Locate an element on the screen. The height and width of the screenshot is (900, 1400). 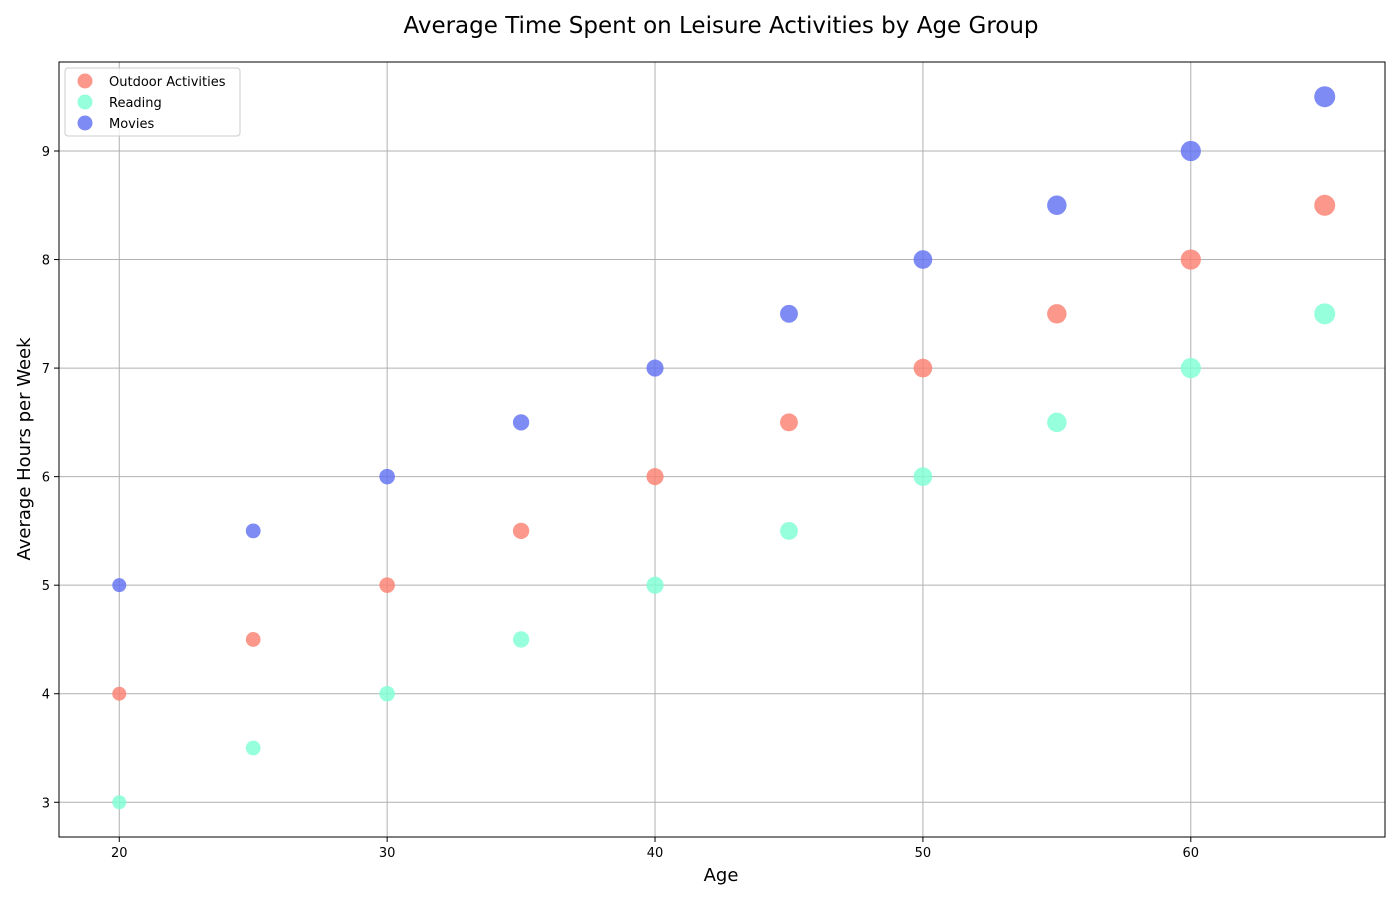
x-axis-label: Age is located at coordinates (721, 875).